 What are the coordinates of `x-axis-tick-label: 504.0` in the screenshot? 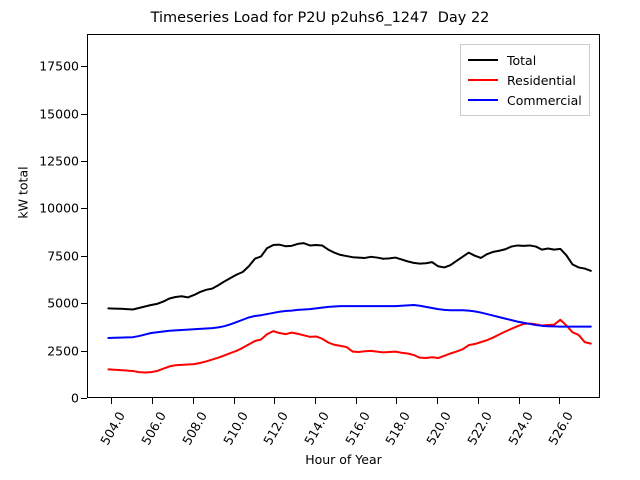 It's located at (113, 428).